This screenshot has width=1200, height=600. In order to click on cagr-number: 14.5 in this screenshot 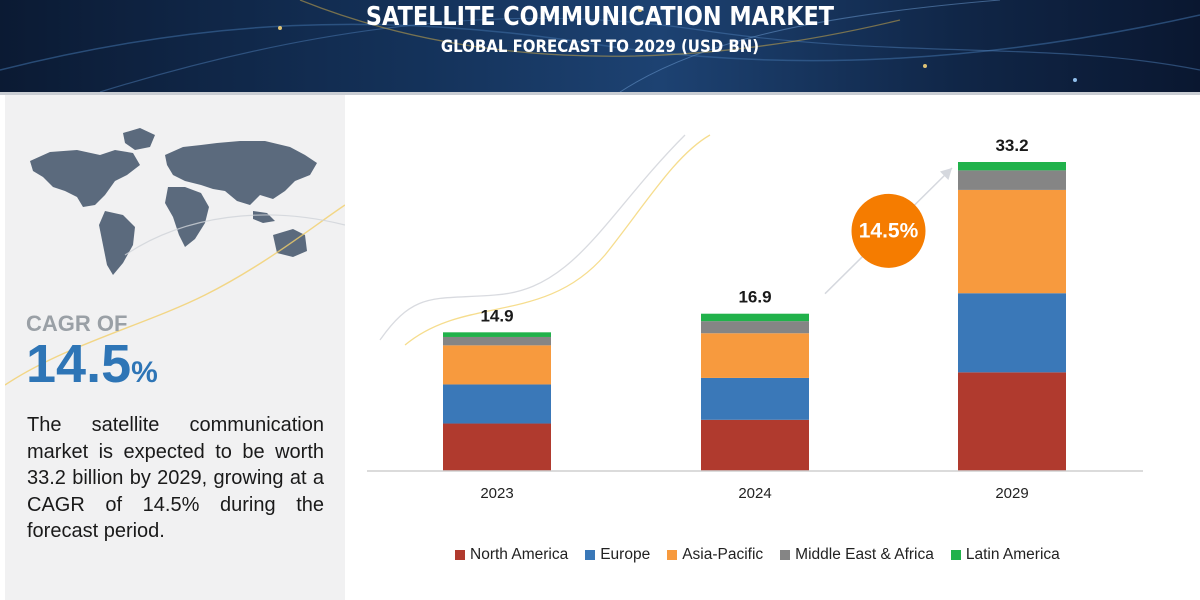, I will do `click(79, 364)`.